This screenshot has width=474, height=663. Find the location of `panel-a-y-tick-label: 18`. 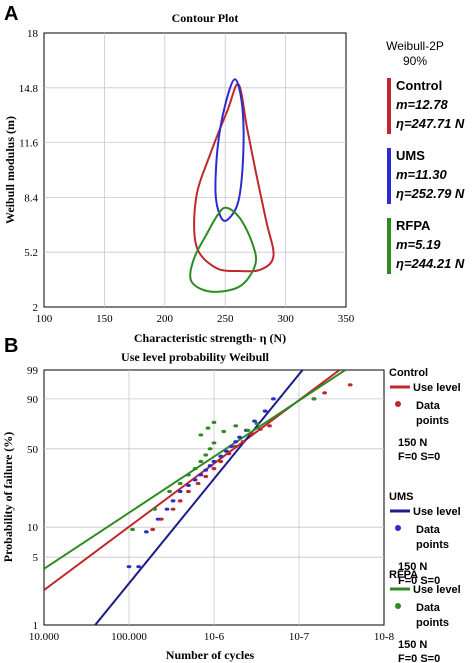

panel-a-y-tick-label: 18 is located at coordinates (33, 34).